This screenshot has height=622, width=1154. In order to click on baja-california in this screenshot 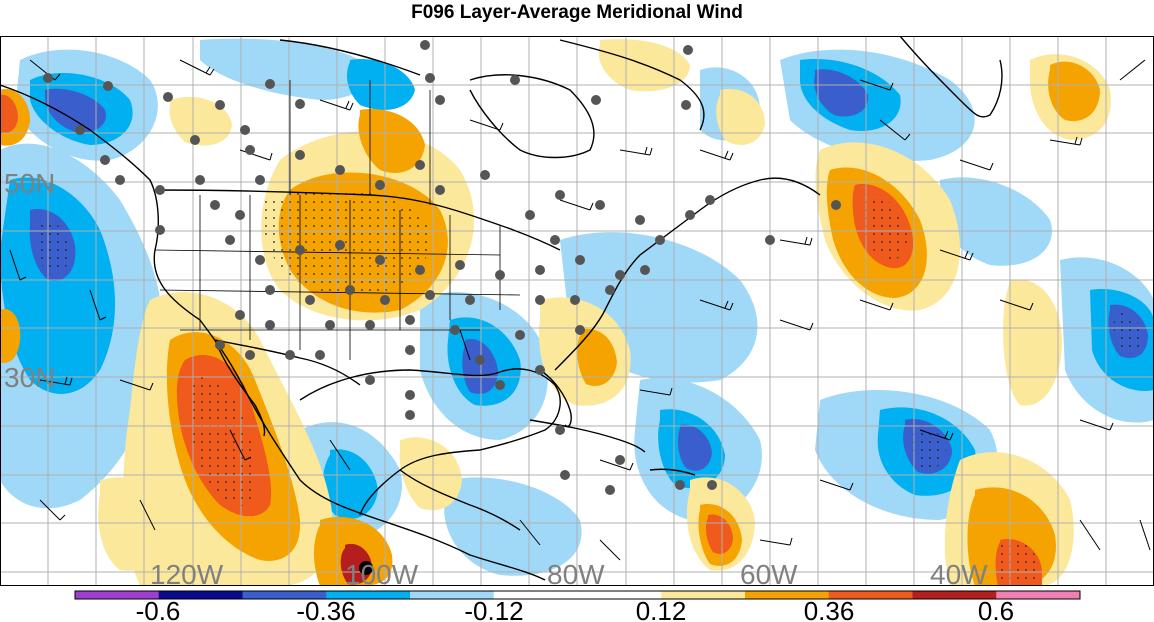, I will do `click(240, 388)`.